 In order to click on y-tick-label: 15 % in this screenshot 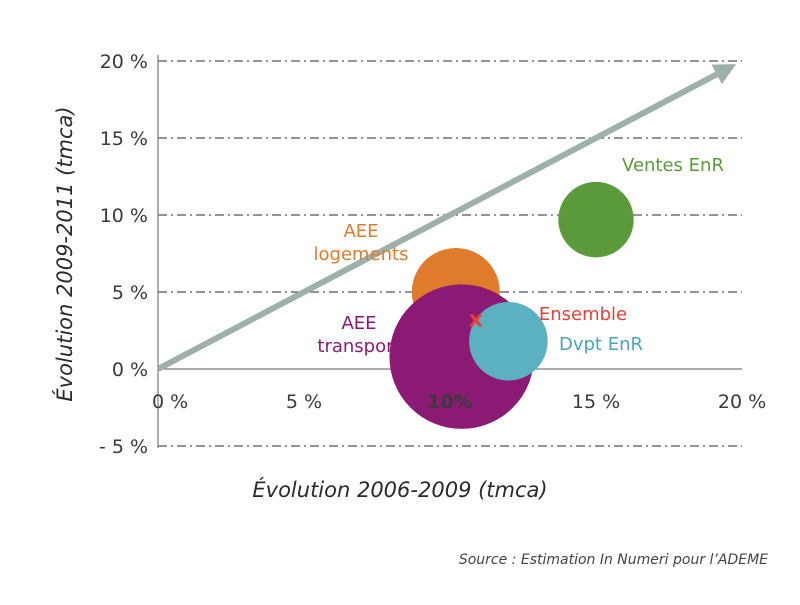, I will do `click(124, 139)`.